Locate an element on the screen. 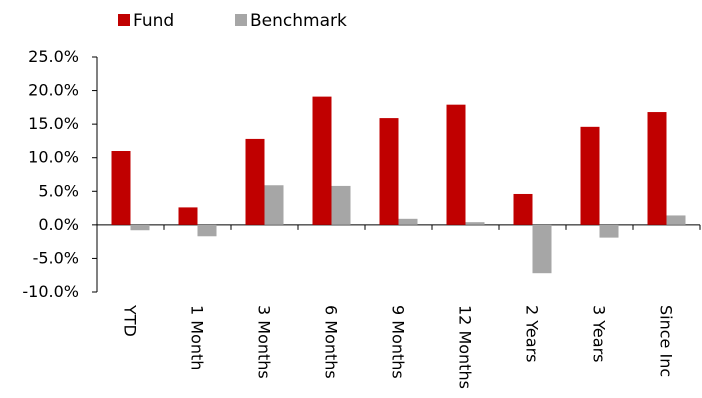 The image size is (702, 398). x-tick-label: 9 Months is located at coordinates (398, 342).